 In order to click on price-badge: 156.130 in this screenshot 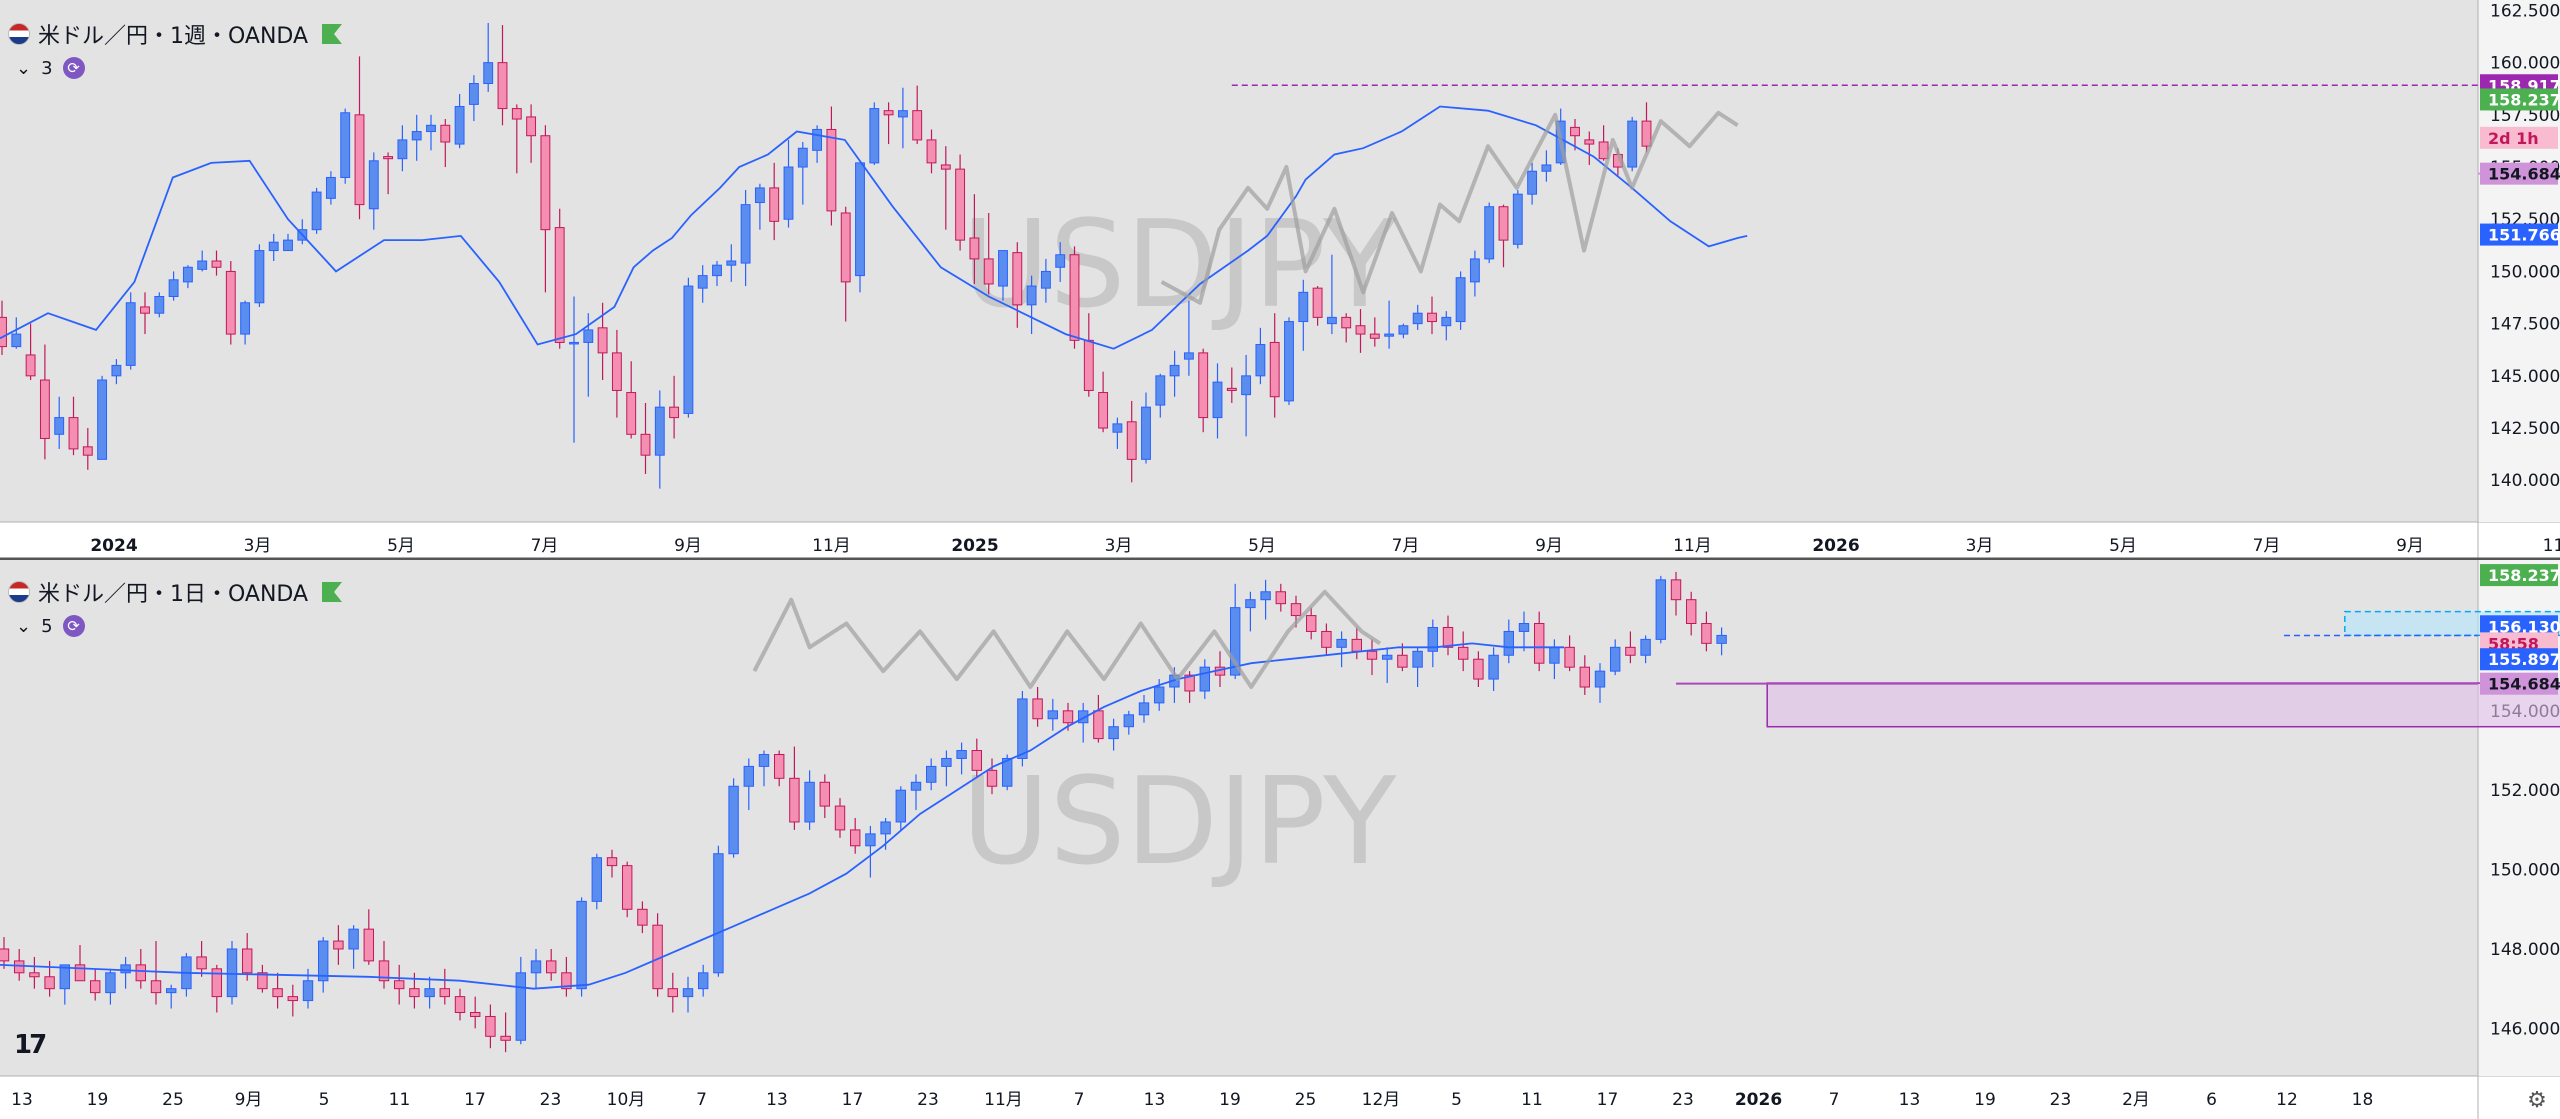, I will do `click(2520, 626)`.